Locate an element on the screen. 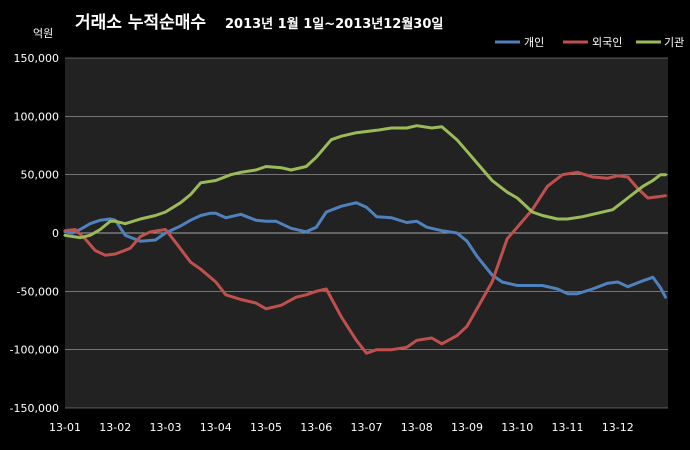  x-tick-label: 13-03 is located at coordinates (166, 427).